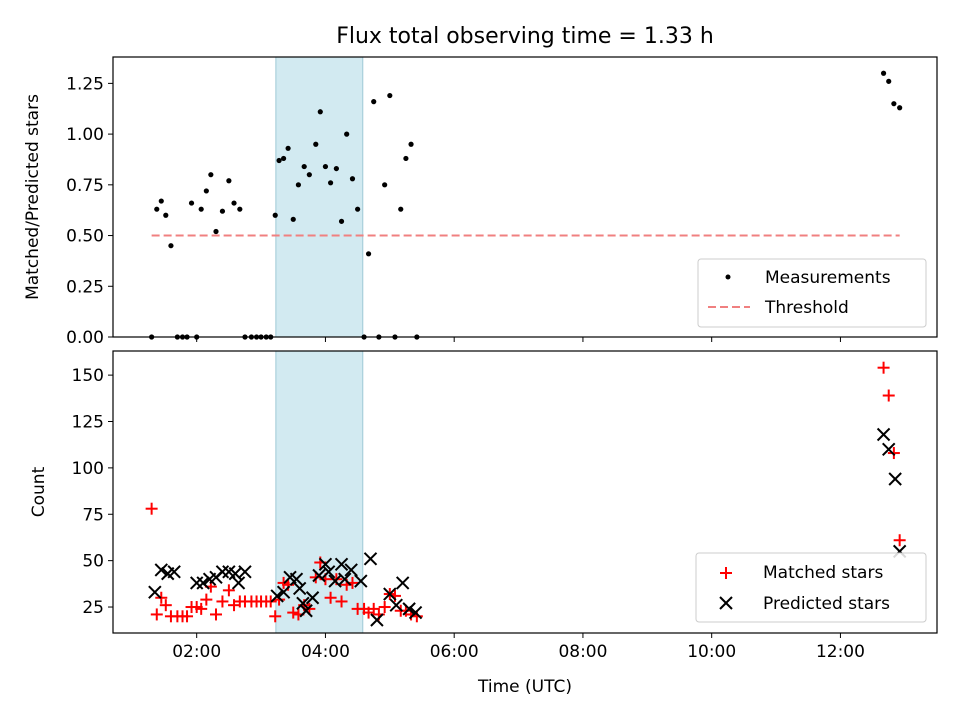  I want to click on bottom-legend: Matched stars Predicted stars, so click(811, 587).